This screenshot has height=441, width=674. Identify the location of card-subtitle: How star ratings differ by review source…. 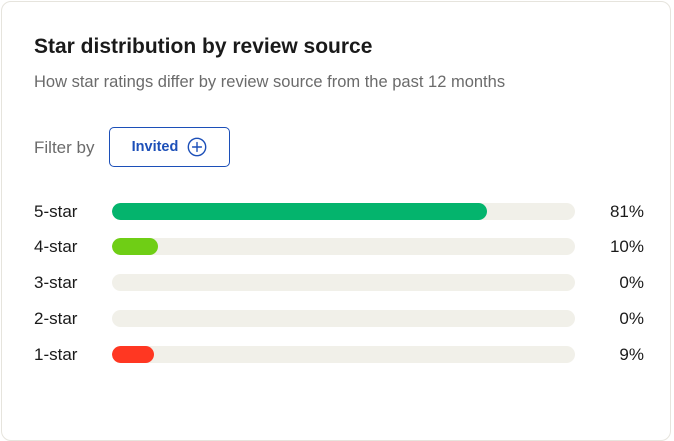
(270, 82).